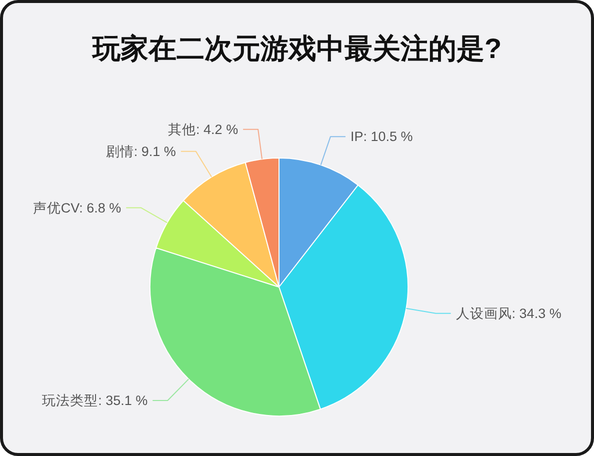 The height and width of the screenshot is (456, 594). I want to click on data-label: IP: 10.5 %, so click(381, 136).